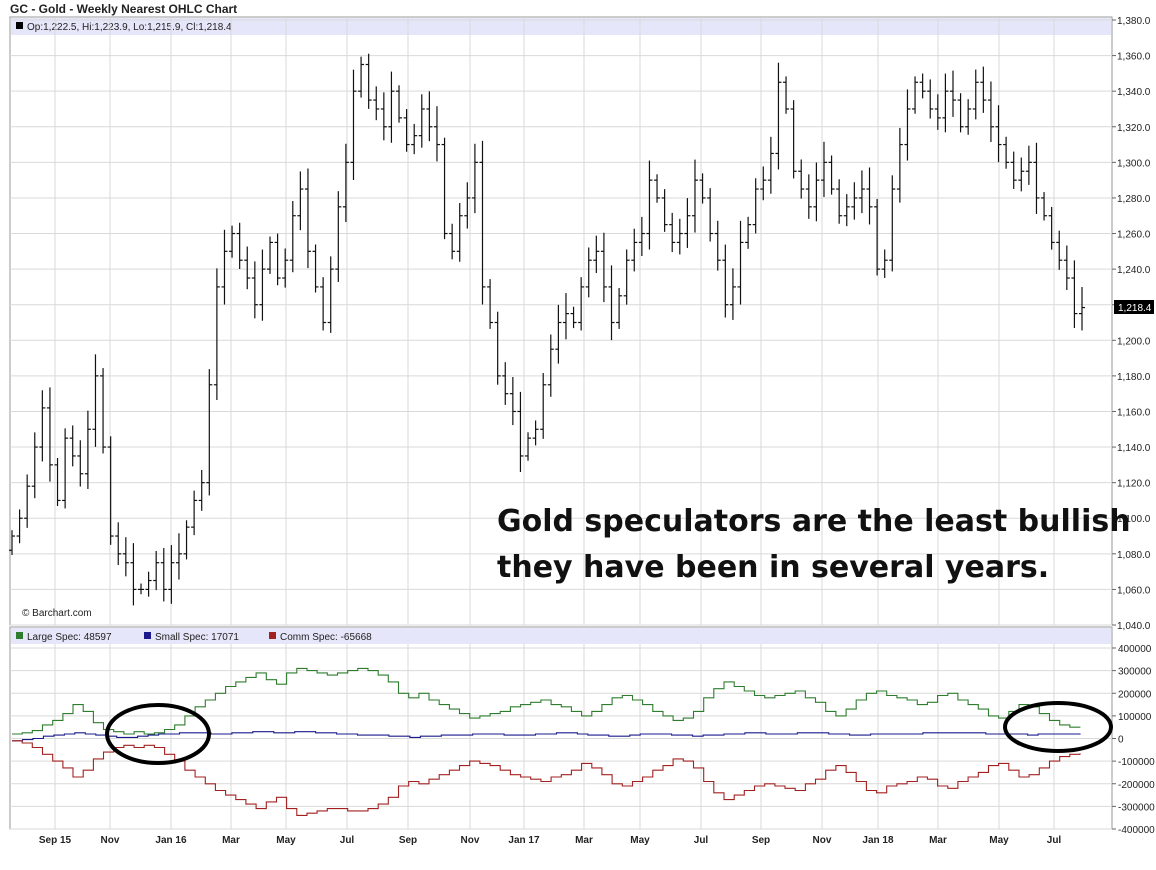  What do you see at coordinates (147, 635) in the screenshot?
I see `small-spec-swatch` at bounding box center [147, 635].